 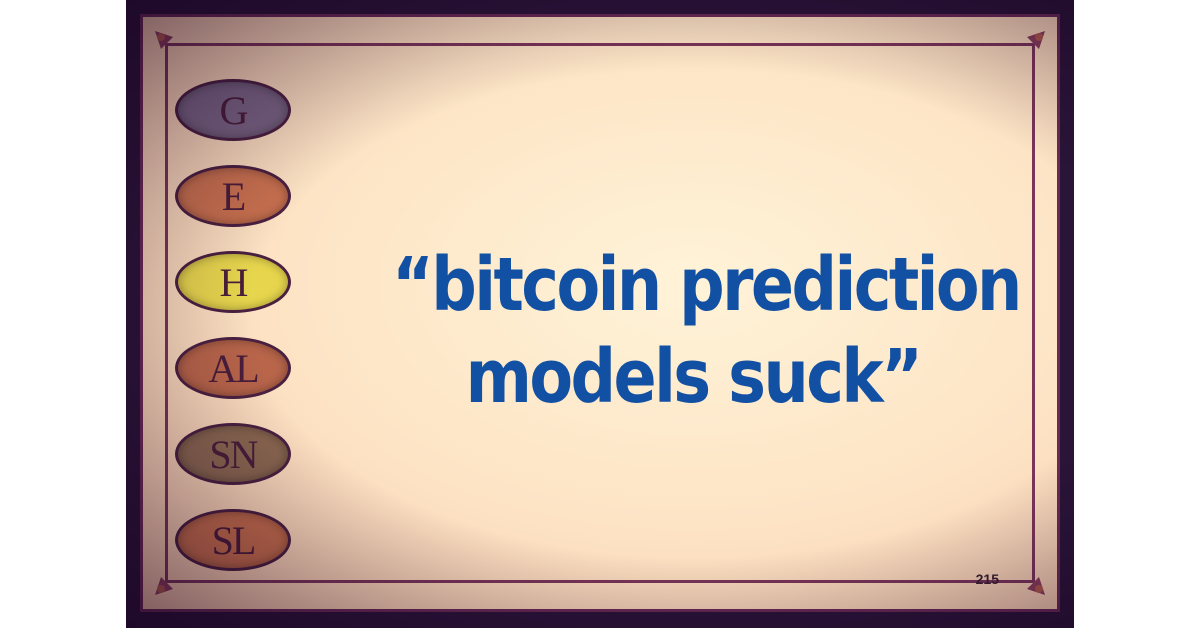 What do you see at coordinates (233, 196) in the screenshot?
I see `category-pill: E` at bounding box center [233, 196].